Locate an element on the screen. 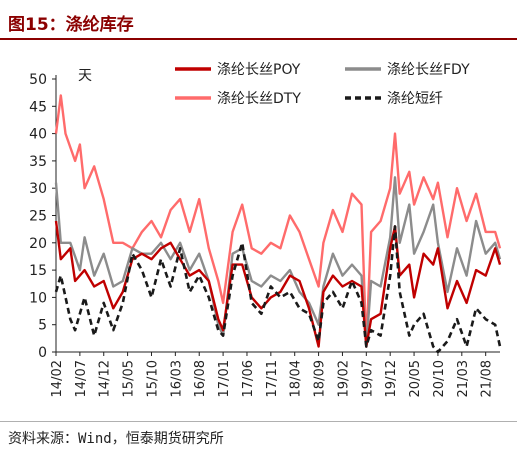 The height and width of the screenshot is (456, 517). x-tick-label: 14/02 is located at coordinates (57, 378).